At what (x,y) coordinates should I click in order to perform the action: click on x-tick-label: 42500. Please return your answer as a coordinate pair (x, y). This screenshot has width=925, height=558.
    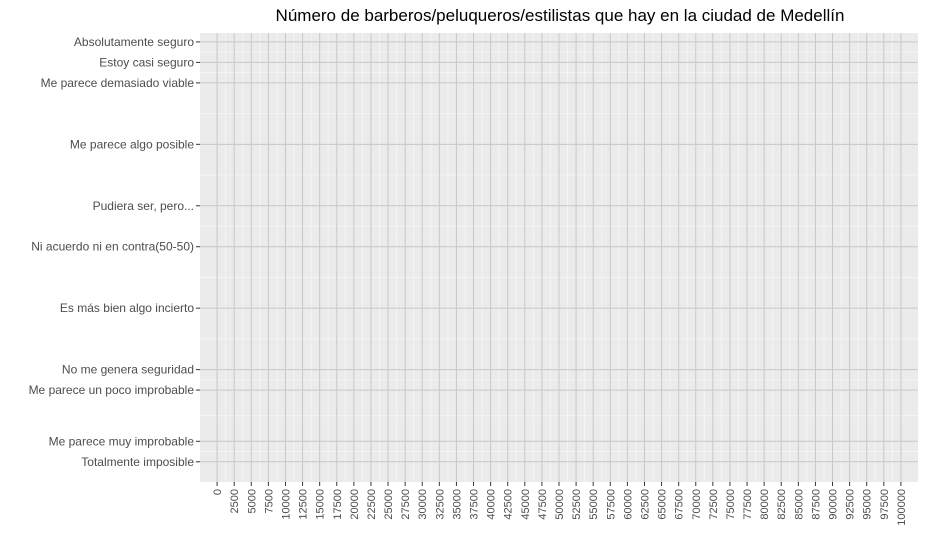
    Looking at the image, I should click on (509, 504).